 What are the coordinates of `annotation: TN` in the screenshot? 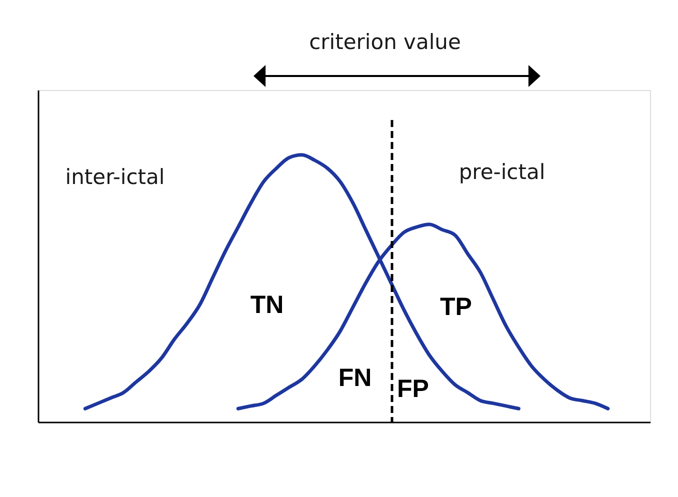 It's located at (267, 305).